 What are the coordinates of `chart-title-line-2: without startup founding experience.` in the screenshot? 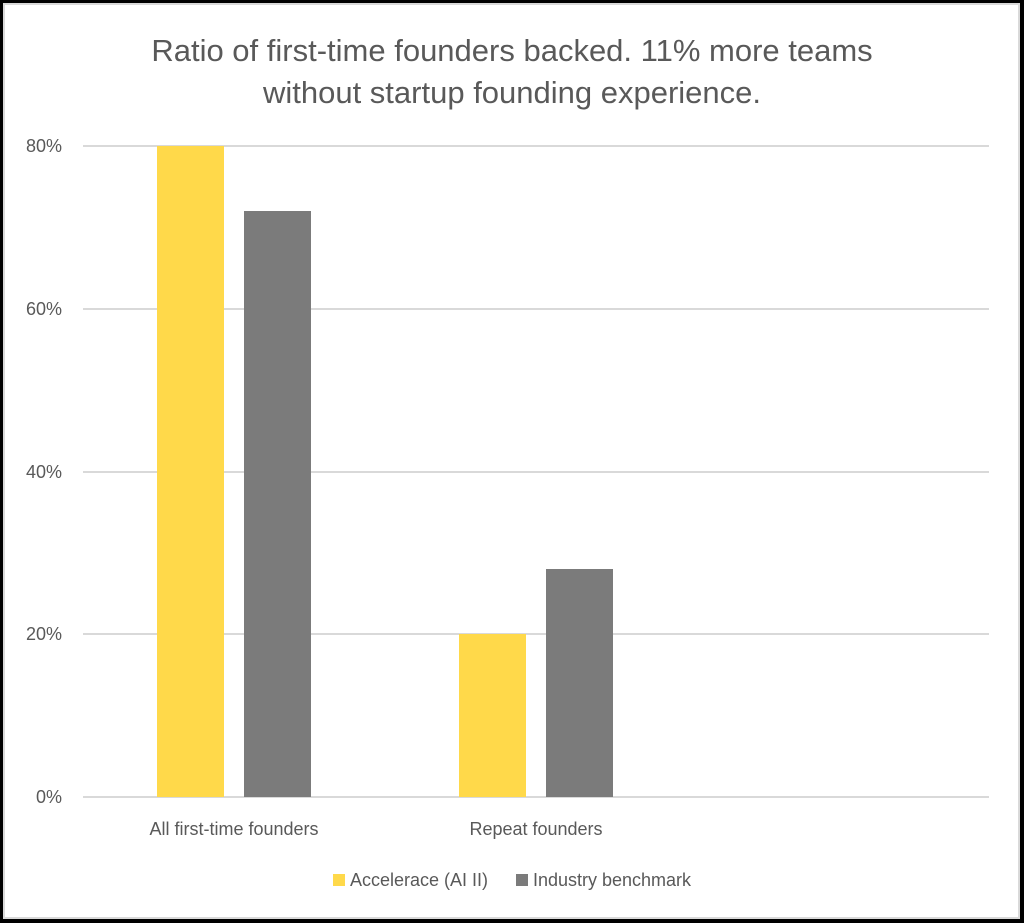 It's located at (512, 92).